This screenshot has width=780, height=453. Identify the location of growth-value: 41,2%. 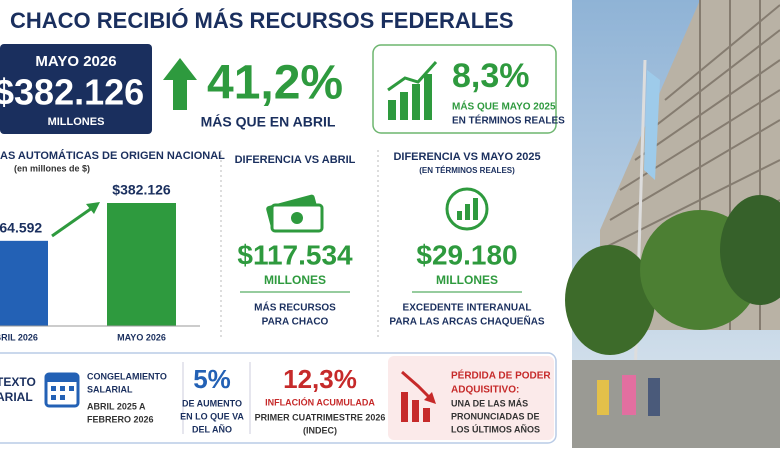
(275, 83).